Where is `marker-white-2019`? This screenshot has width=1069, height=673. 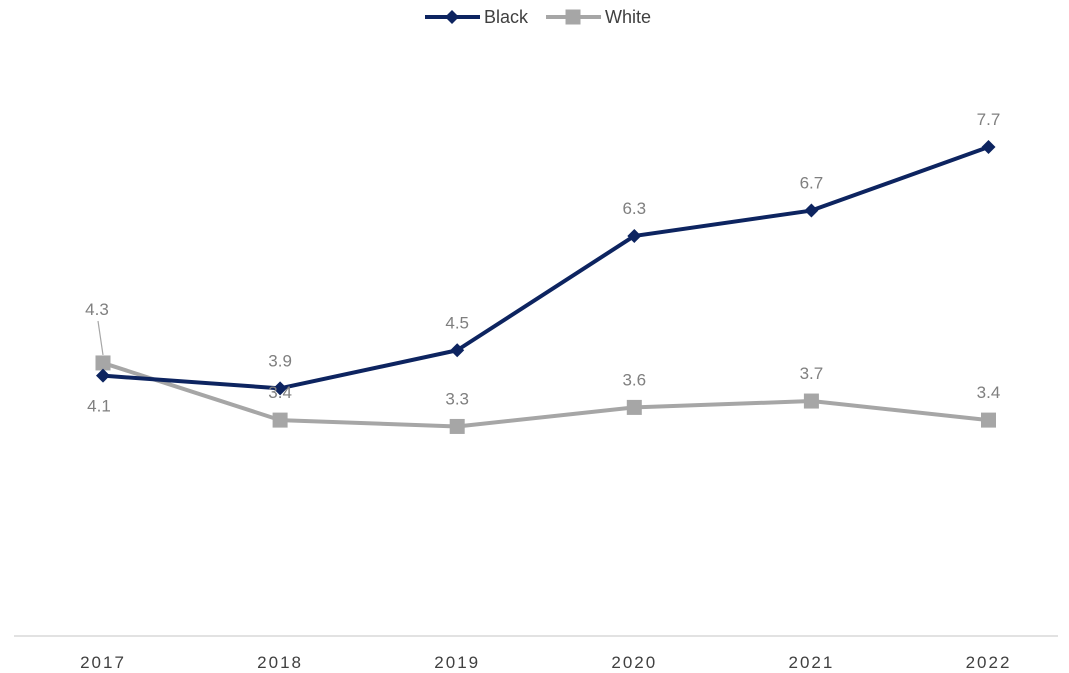
marker-white-2019 is located at coordinates (457, 426).